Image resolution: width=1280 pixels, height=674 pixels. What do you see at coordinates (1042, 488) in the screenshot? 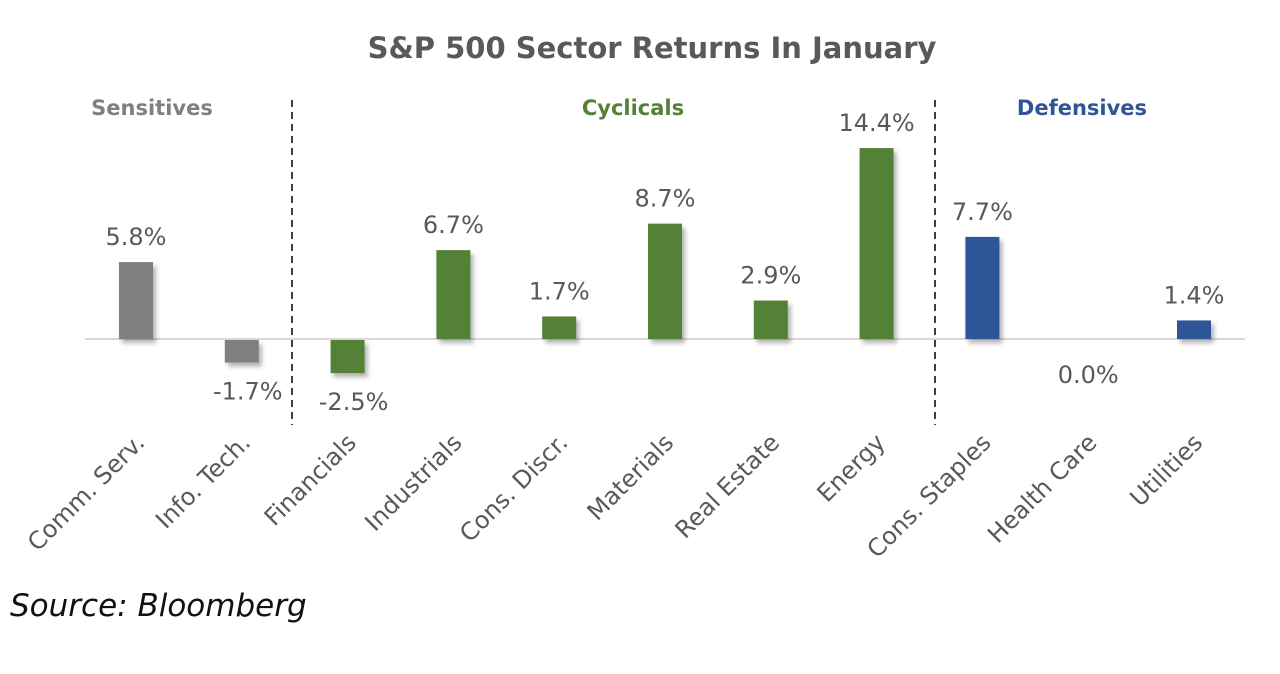
I see `category-label: Health Care` at bounding box center [1042, 488].